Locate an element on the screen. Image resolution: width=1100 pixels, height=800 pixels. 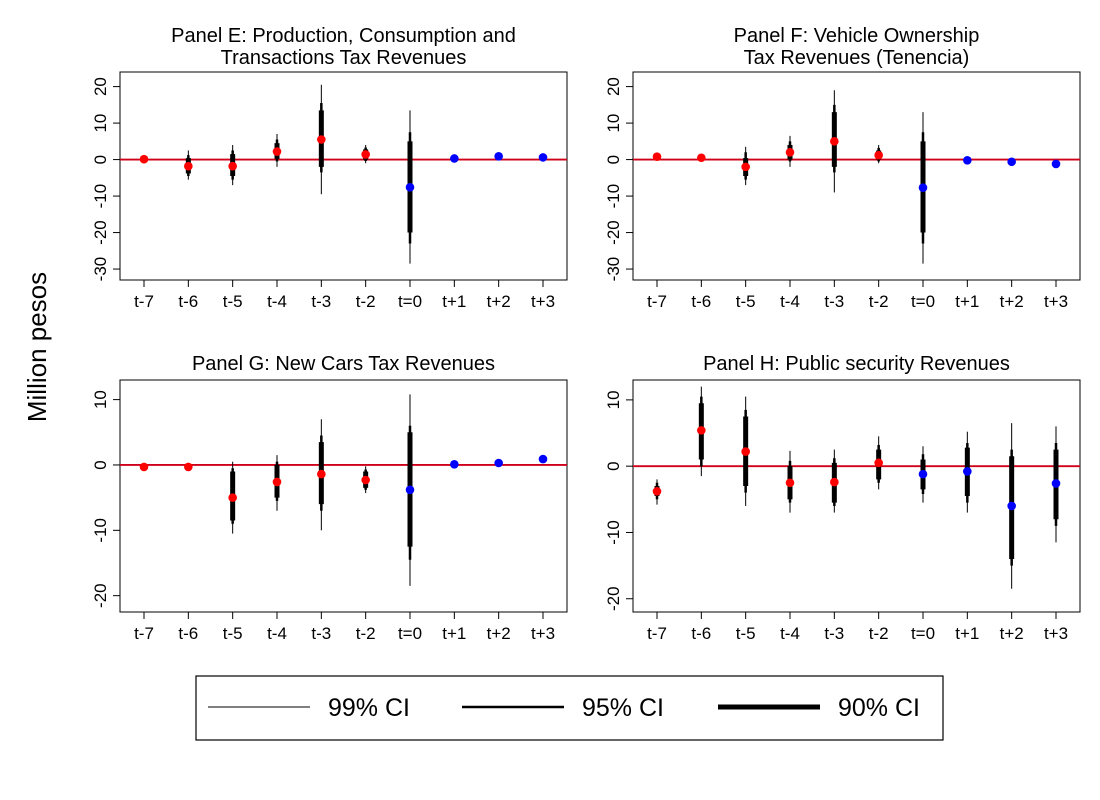
legend-box is located at coordinates (569, 708).